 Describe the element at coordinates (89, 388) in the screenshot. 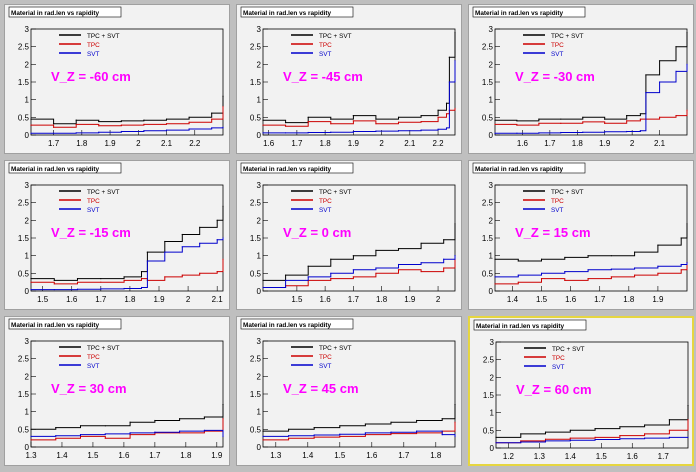

I see `vz-label: V_Z = 30 cm` at that location.